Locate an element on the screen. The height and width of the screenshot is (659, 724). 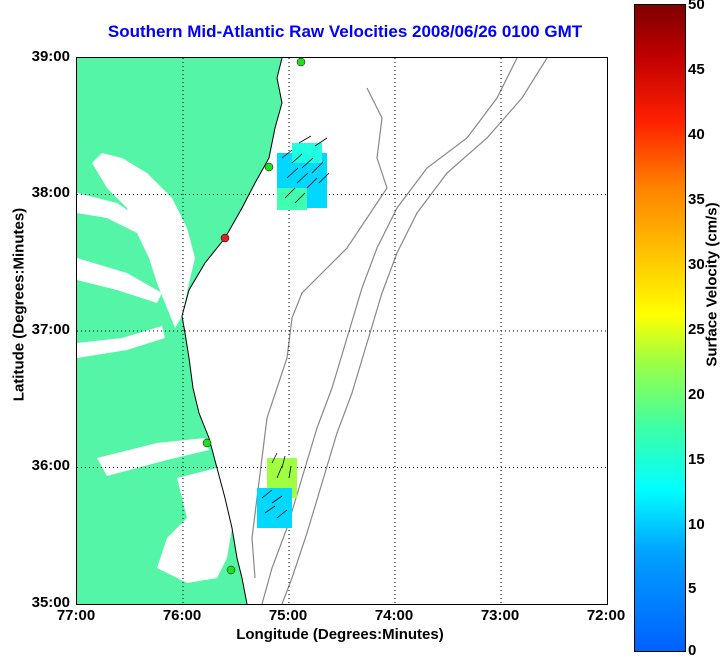
colorbar-tick: 15 is located at coordinates (696, 459).